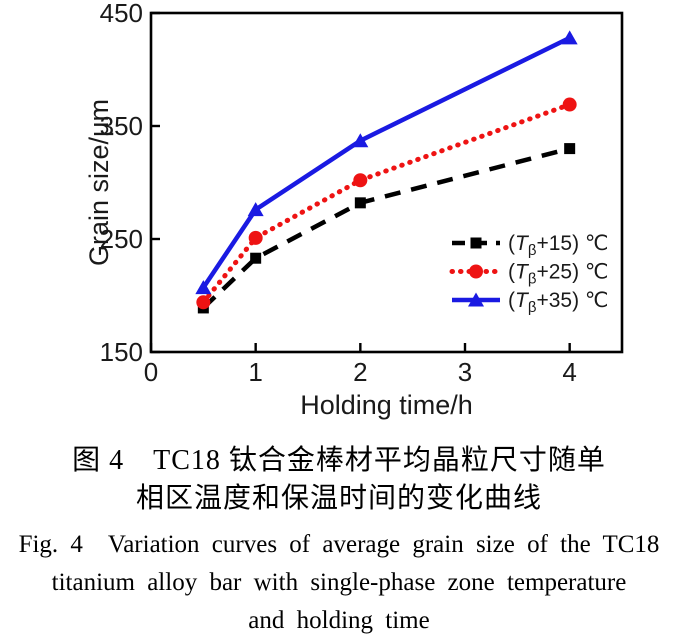 The image size is (678, 642). What do you see at coordinates (99, 182) in the screenshot?
I see `y-axis-title: Grain size/μm` at bounding box center [99, 182].